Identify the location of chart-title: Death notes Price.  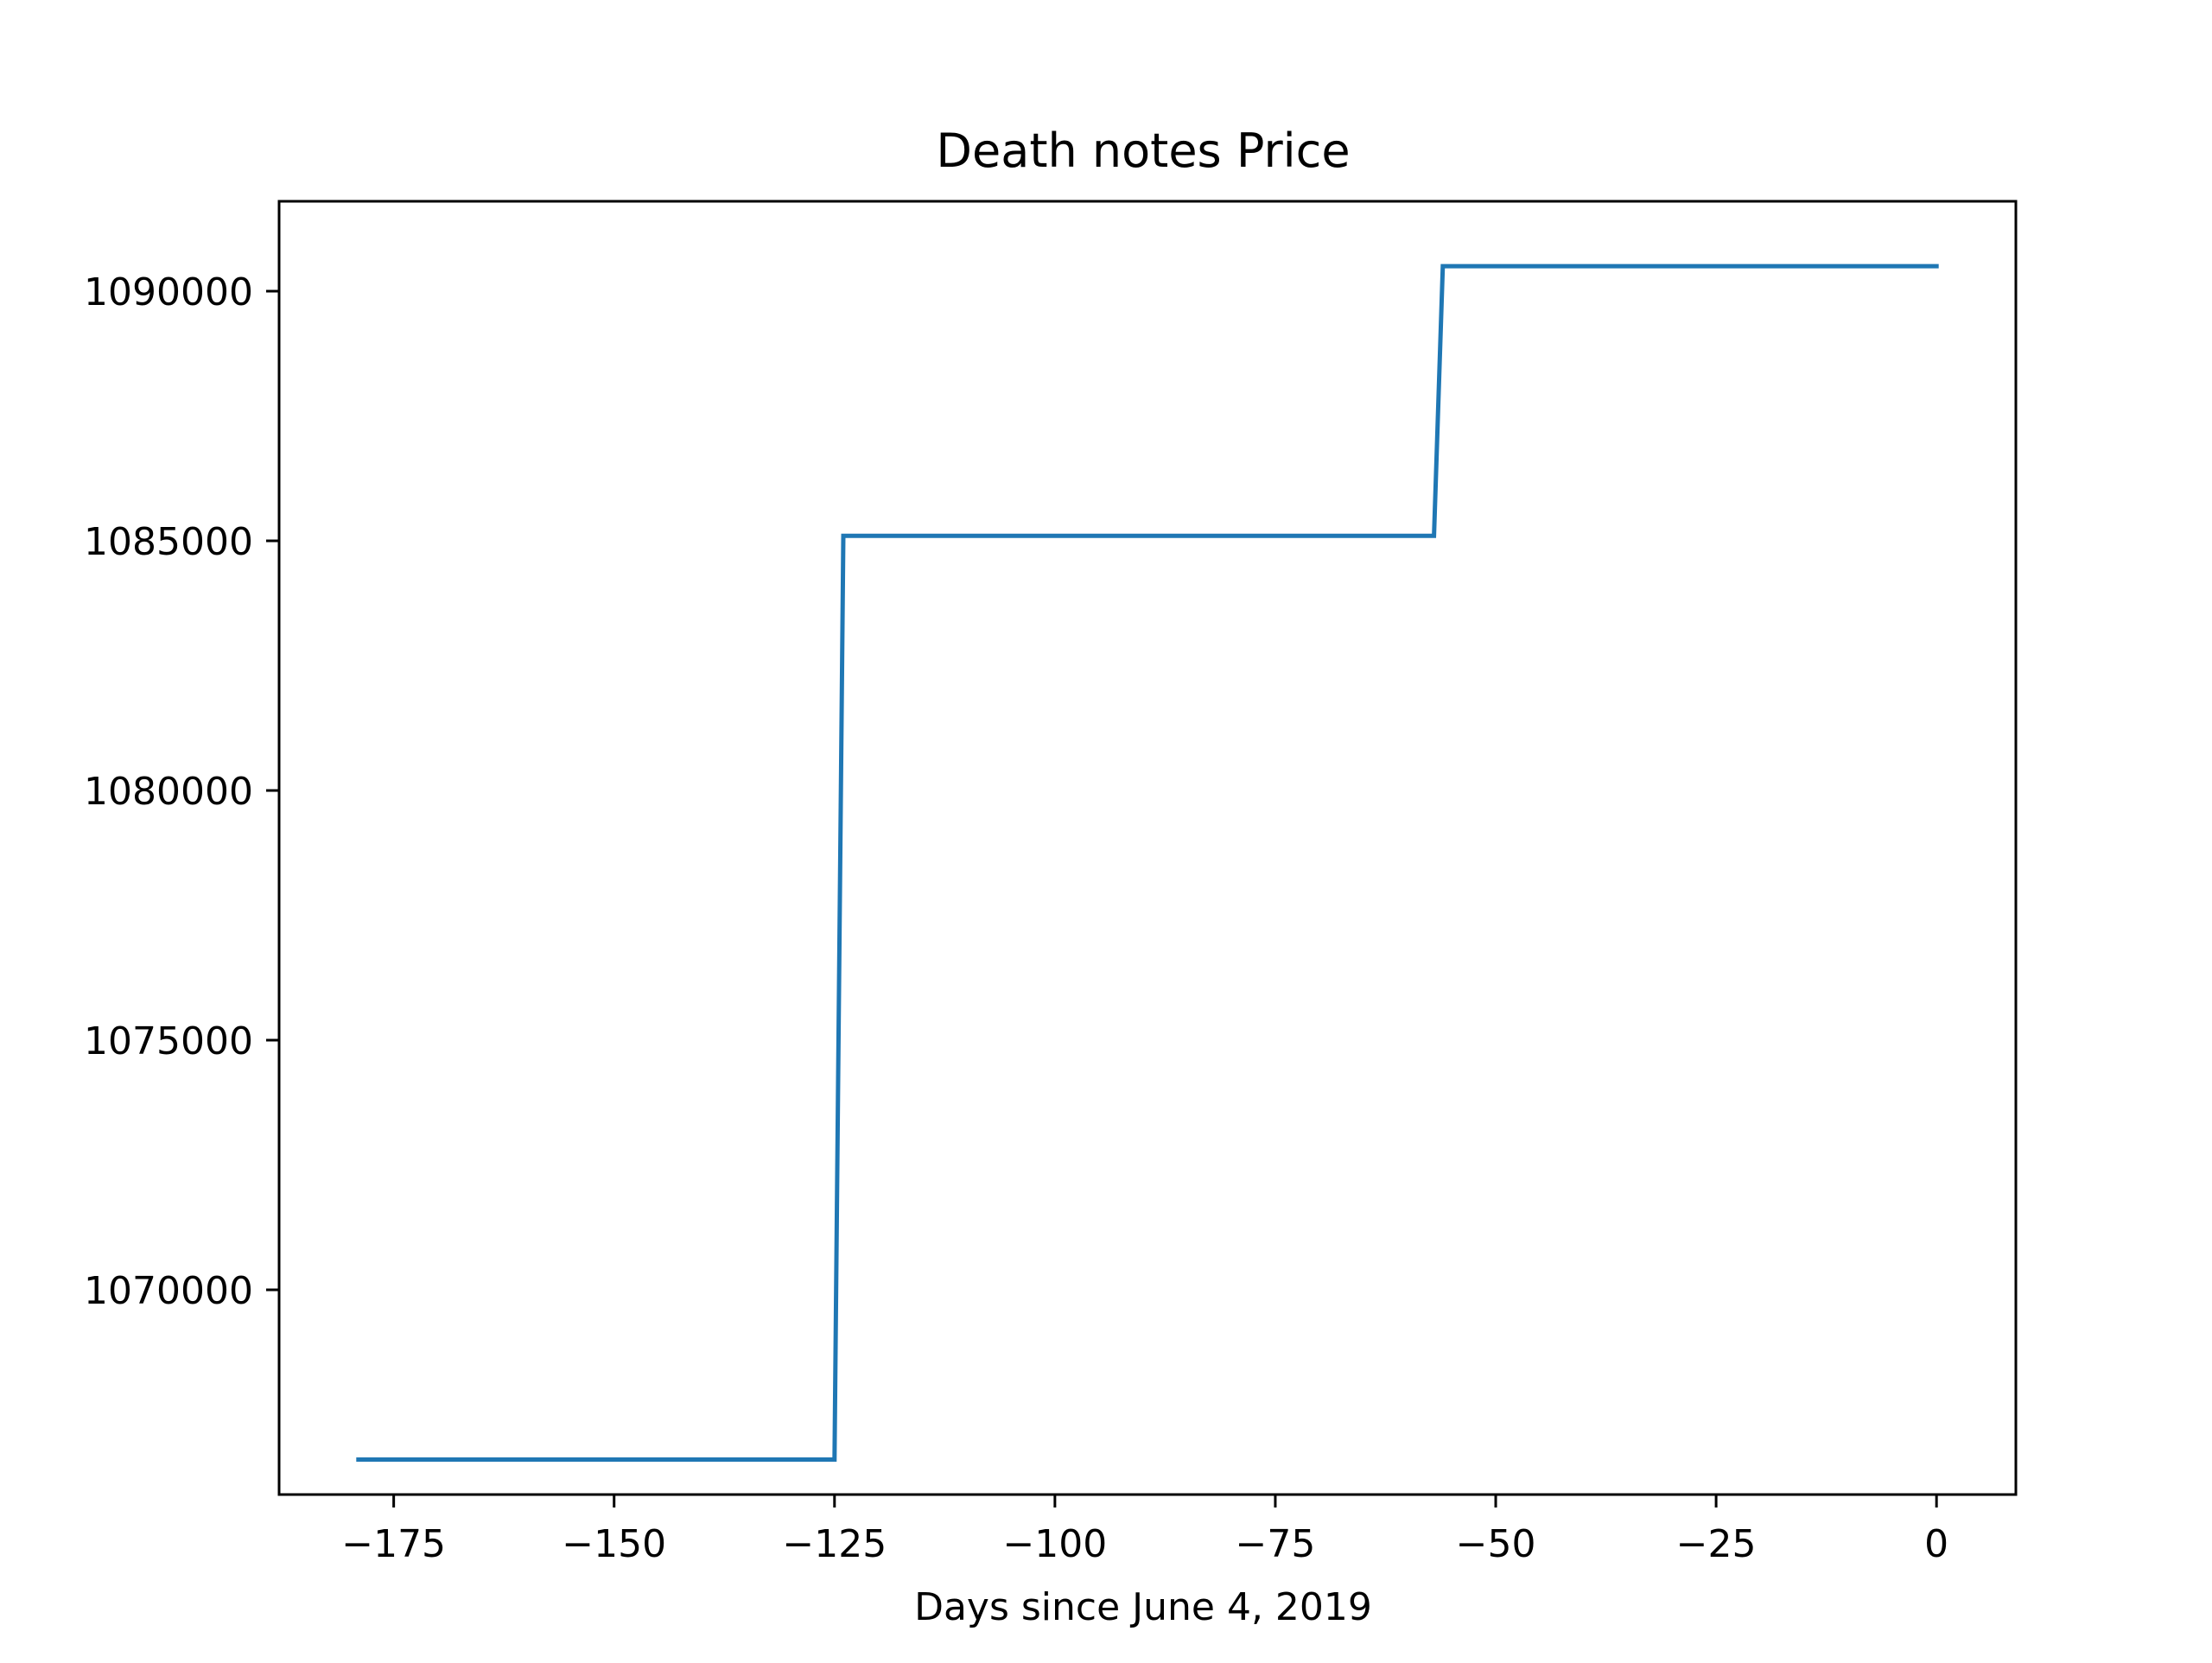
(1143, 151).